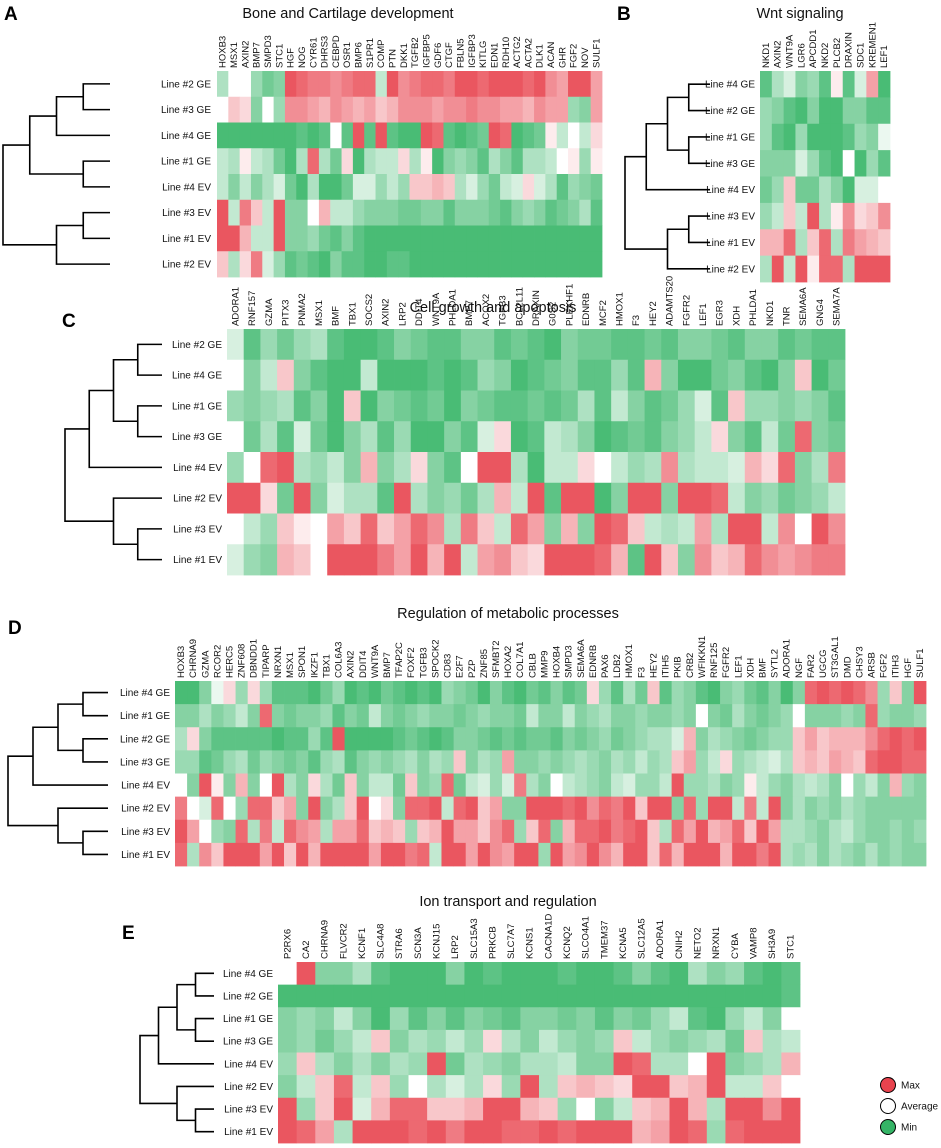  I want to click on panel-title: Regulation of metabolic processes, so click(508, 614).